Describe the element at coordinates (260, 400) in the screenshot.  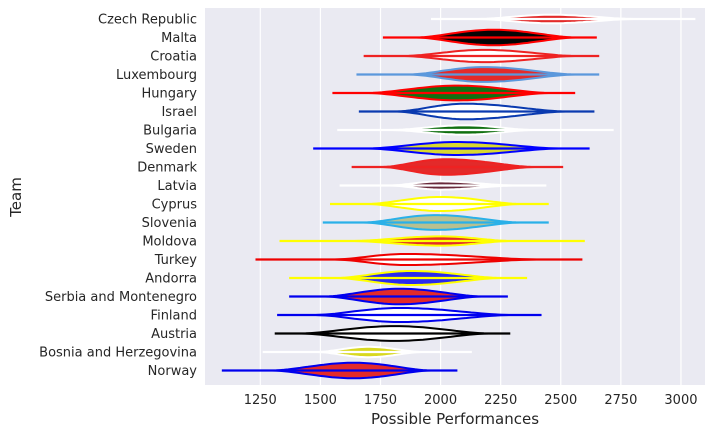
I see `x-tick-label: 1250` at that location.